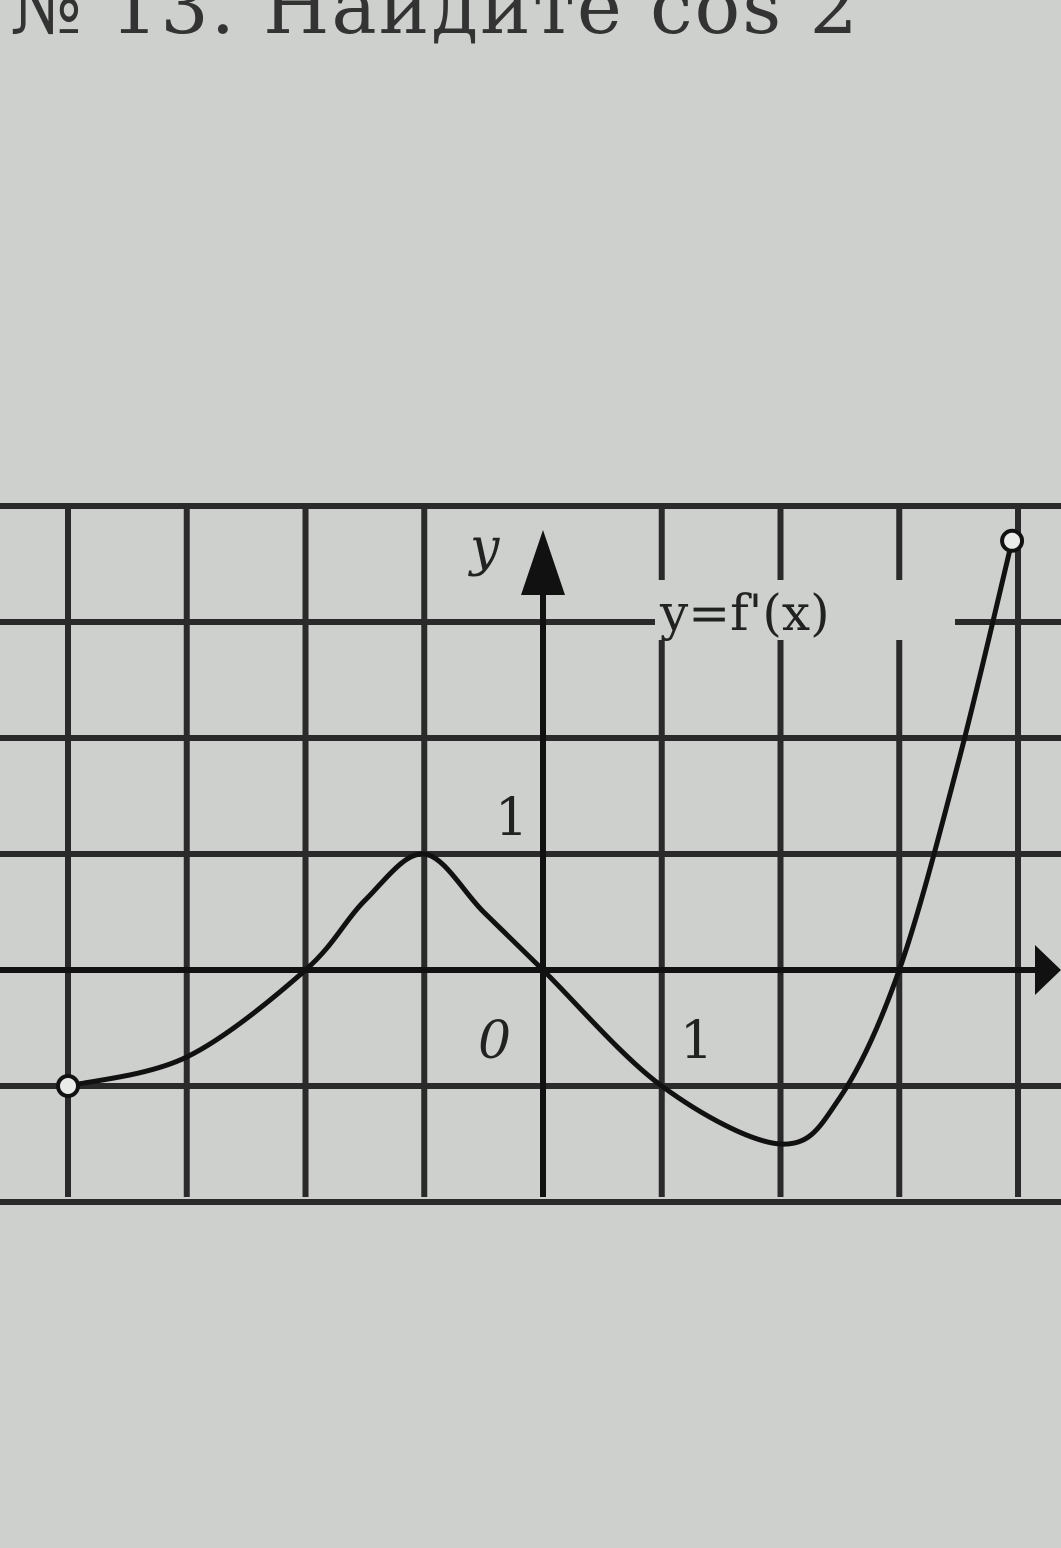  I want to click on y-unit-tick-label: 1, so click(511, 818).